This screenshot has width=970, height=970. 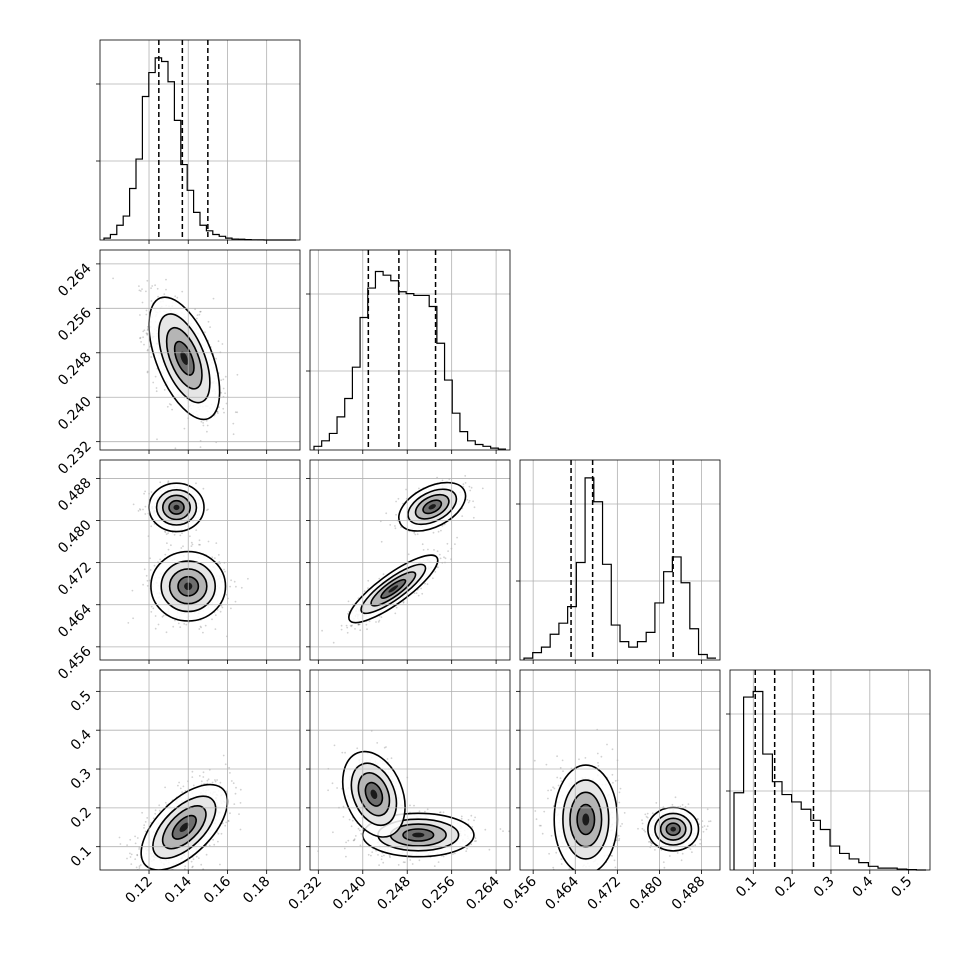 I want to click on density-contours, so click(x=408, y=804).